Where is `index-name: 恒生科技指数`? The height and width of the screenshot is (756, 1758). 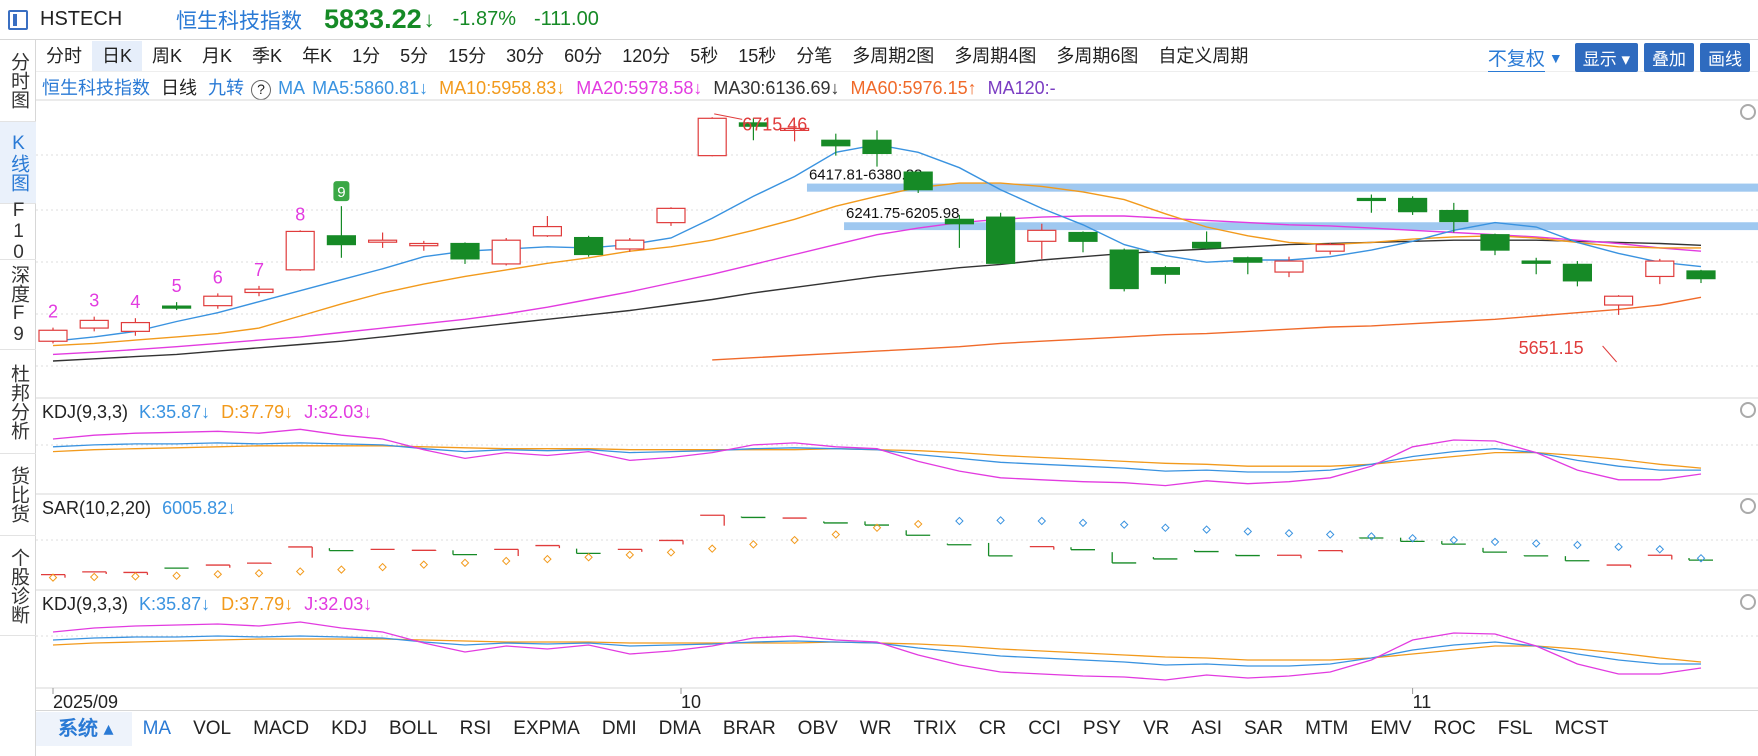
index-name: 恒生科技指数 is located at coordinates (239, 21).